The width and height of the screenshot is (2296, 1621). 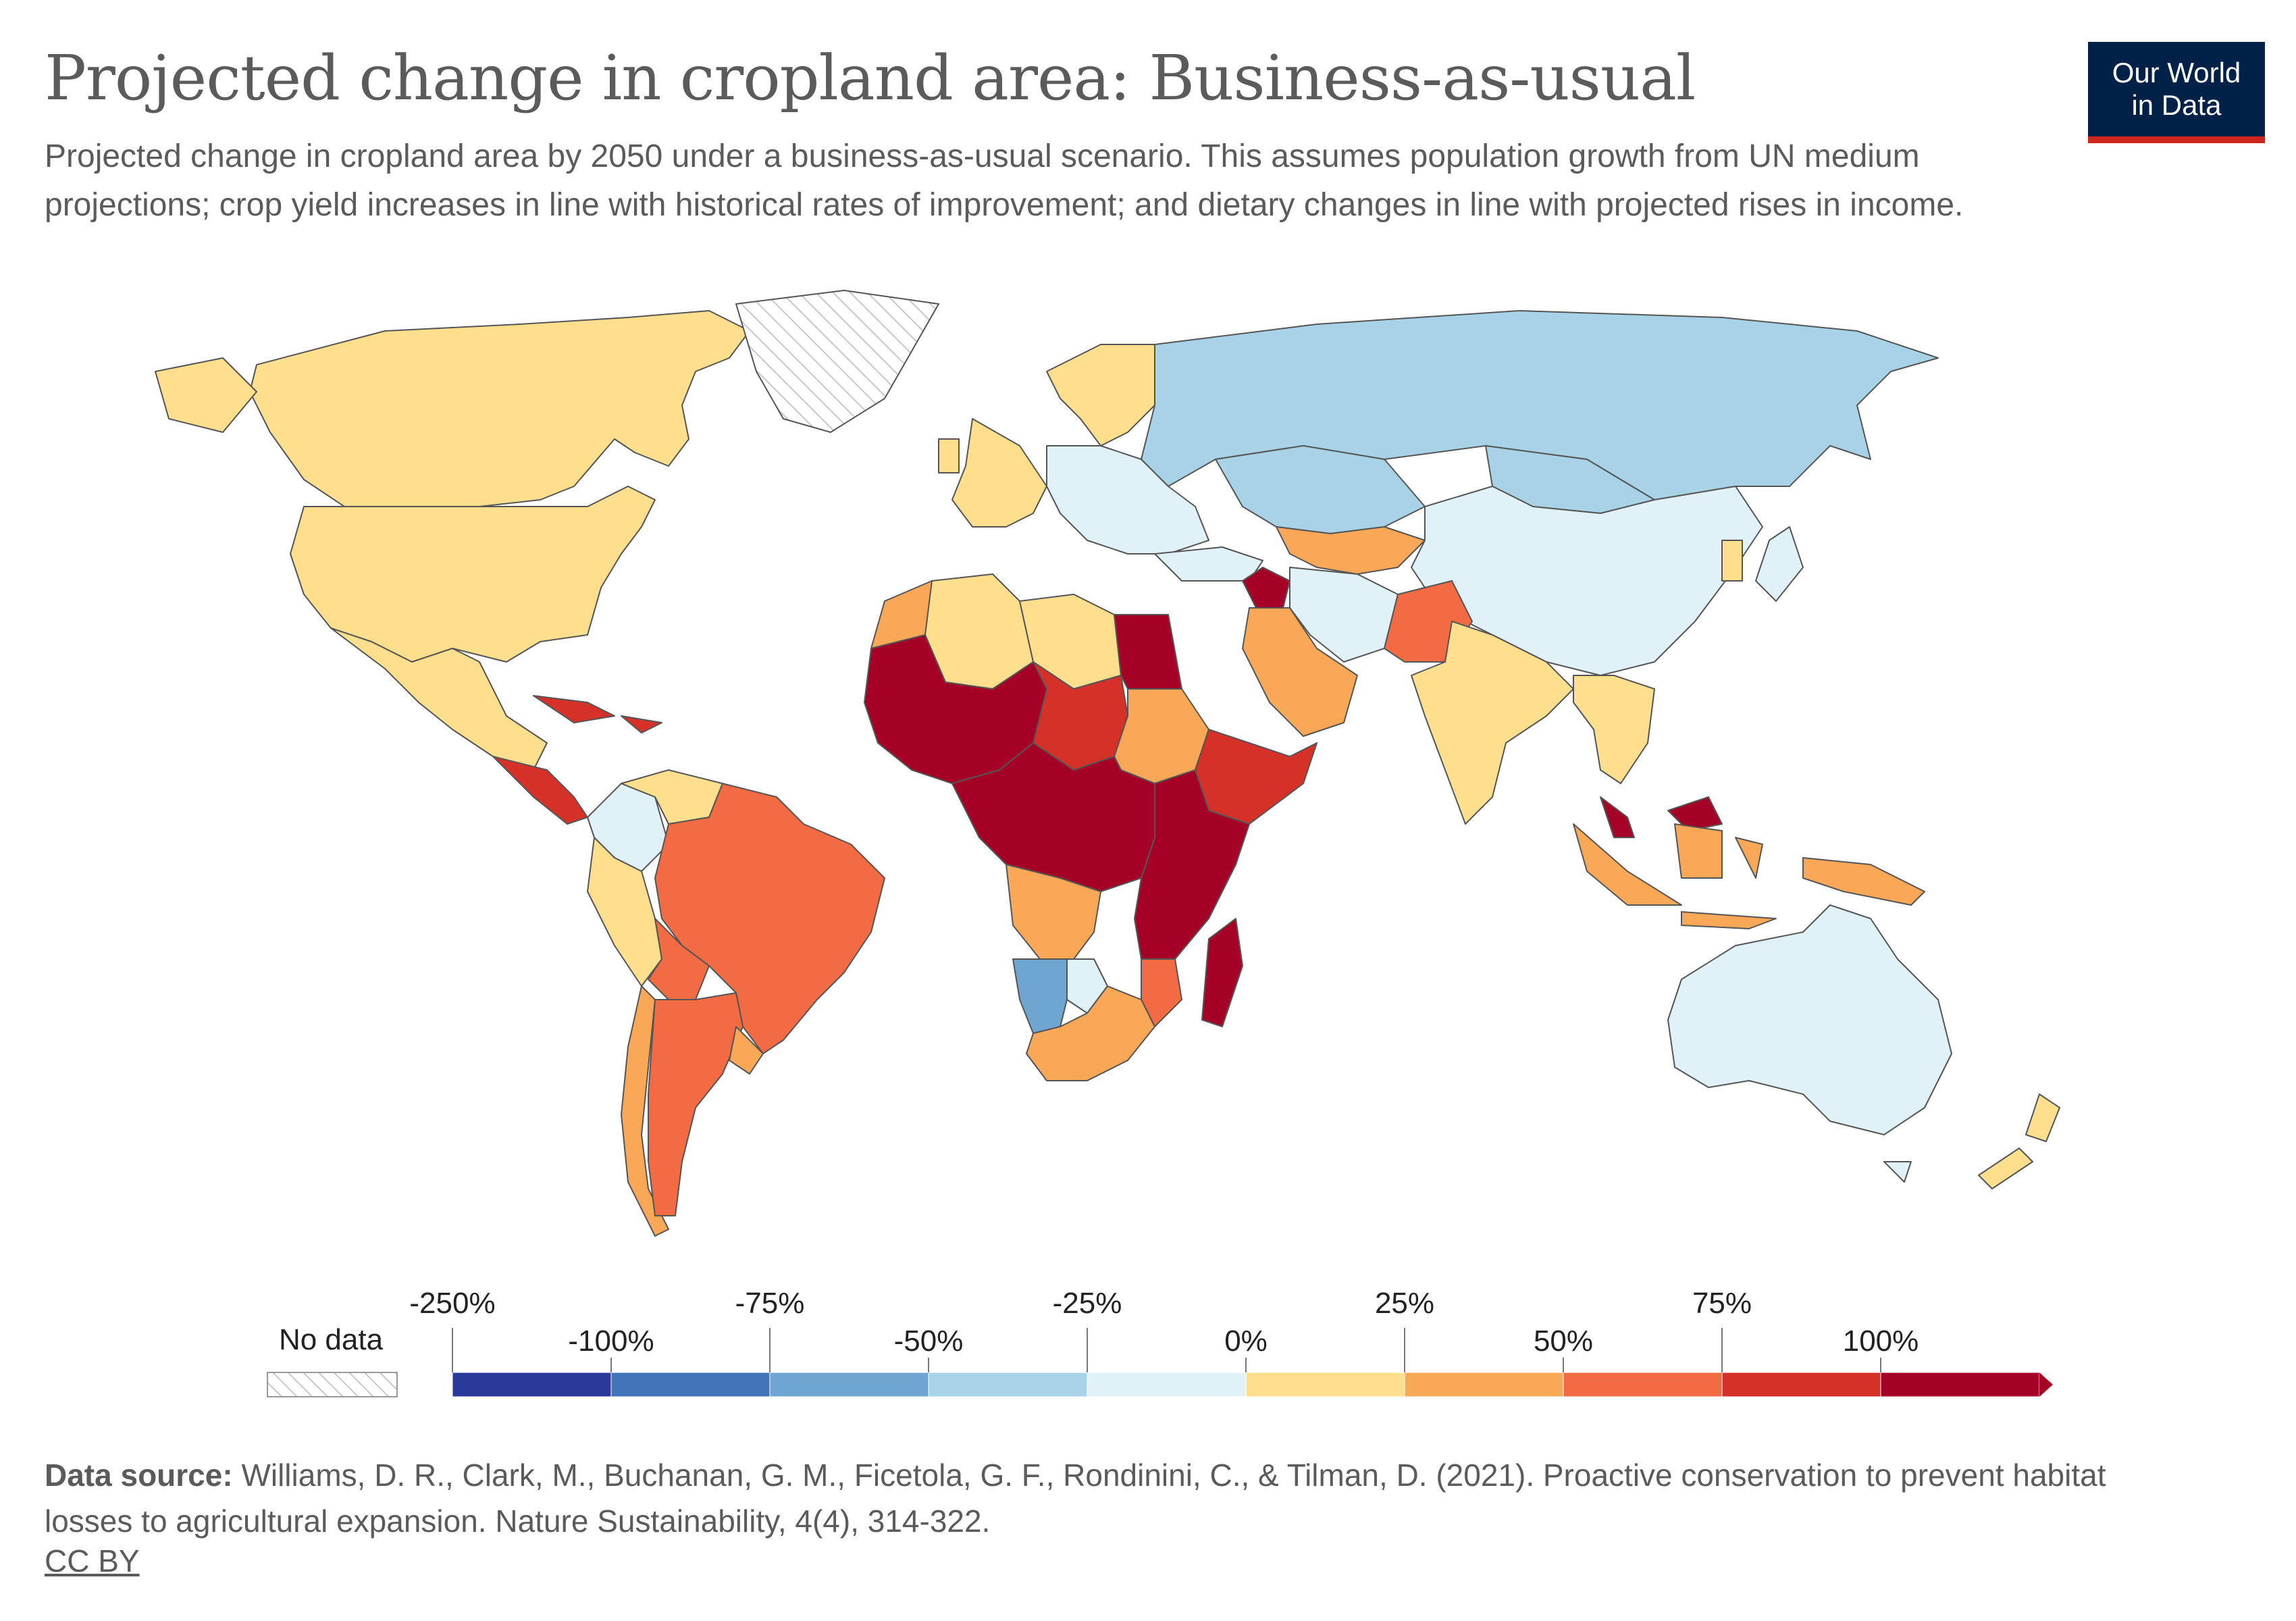 I want to click on license-link: CC BY, so click(x=92, y=1560).